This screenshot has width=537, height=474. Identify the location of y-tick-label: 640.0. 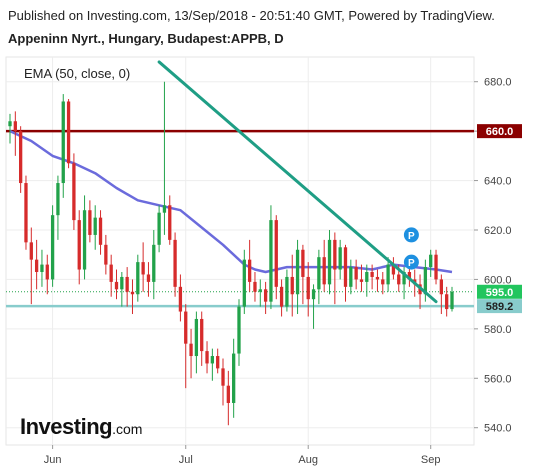
(498, 182).